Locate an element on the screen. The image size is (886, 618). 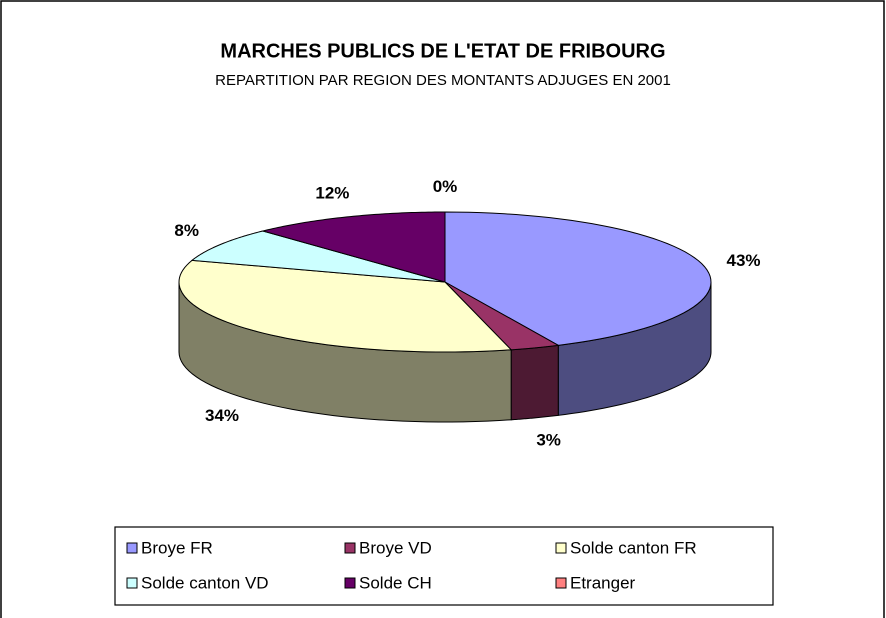
legend-label: Broye FR is located at coordinates (177, 547).